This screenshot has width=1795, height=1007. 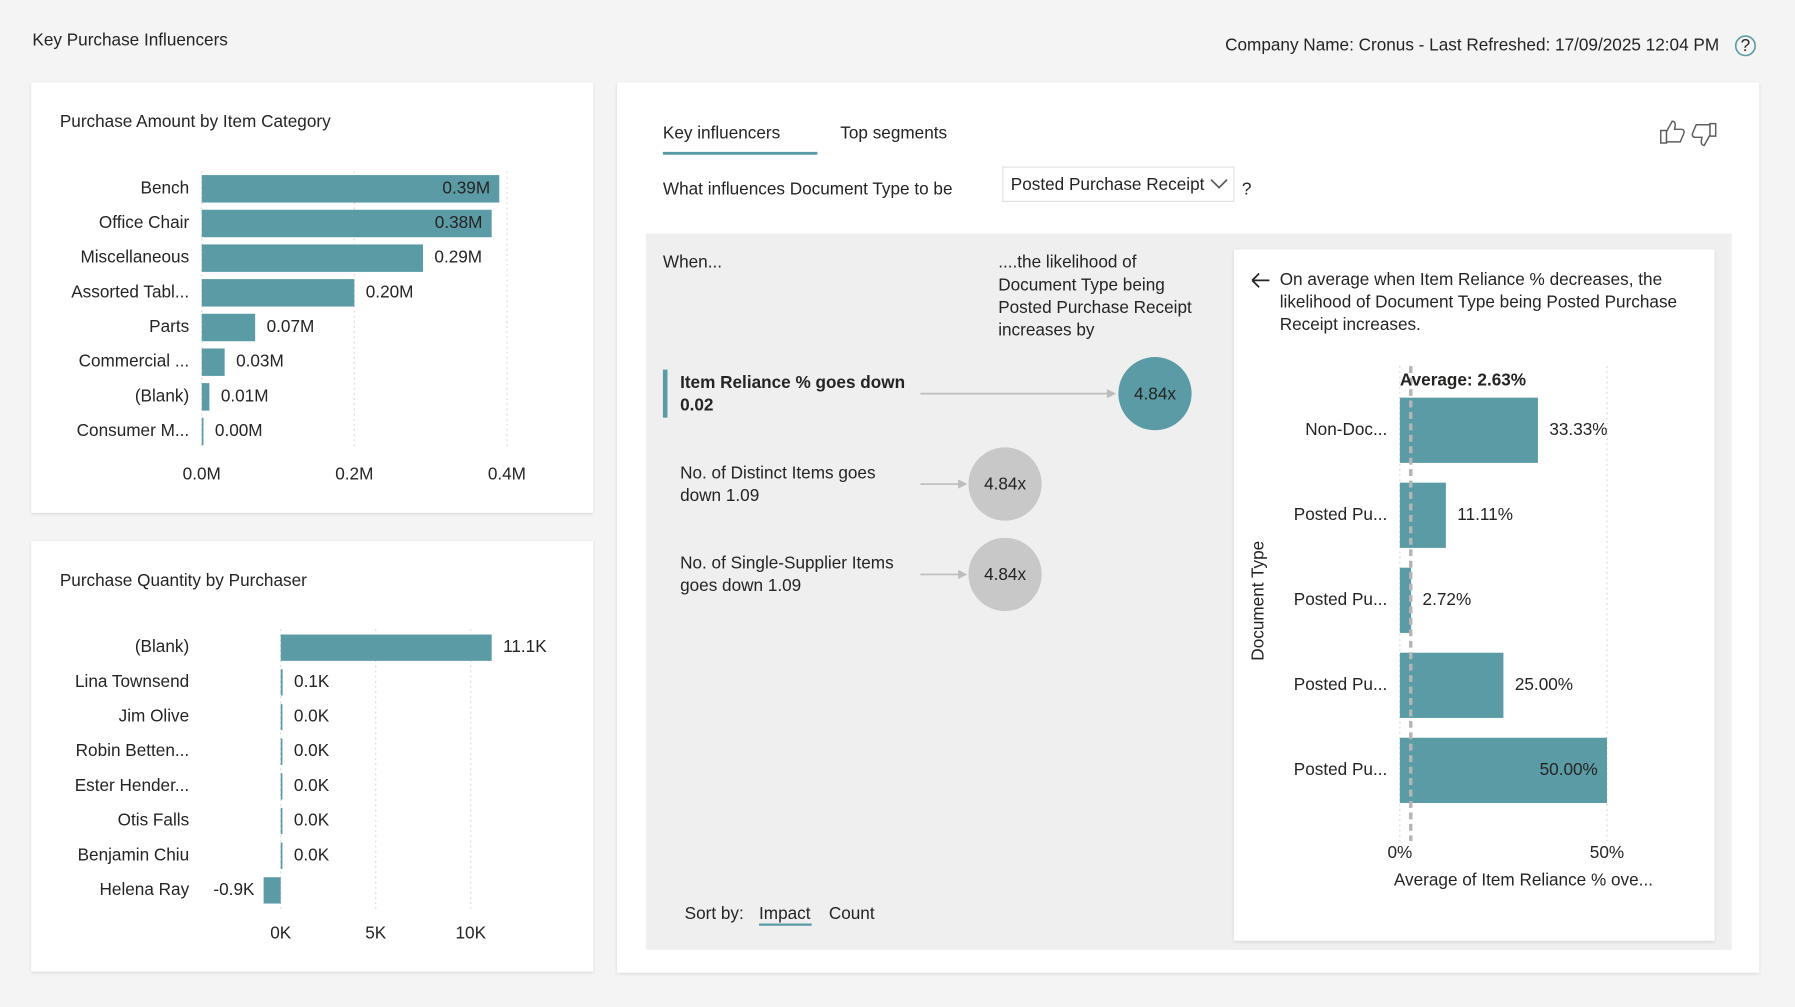 What do you see at coordinates (1607, 852) in the screenshot?
I see `x-tick-label: 50%` at bounding box center [1607, 852].